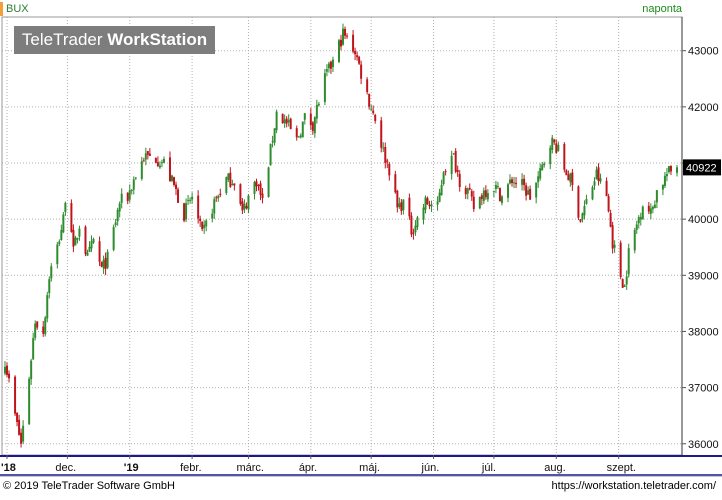 This screenshot has height=500, width=722. Describe the element at coordinates (488, 468) in the screenshot. I see `x-tick-label: júl.` at that location.